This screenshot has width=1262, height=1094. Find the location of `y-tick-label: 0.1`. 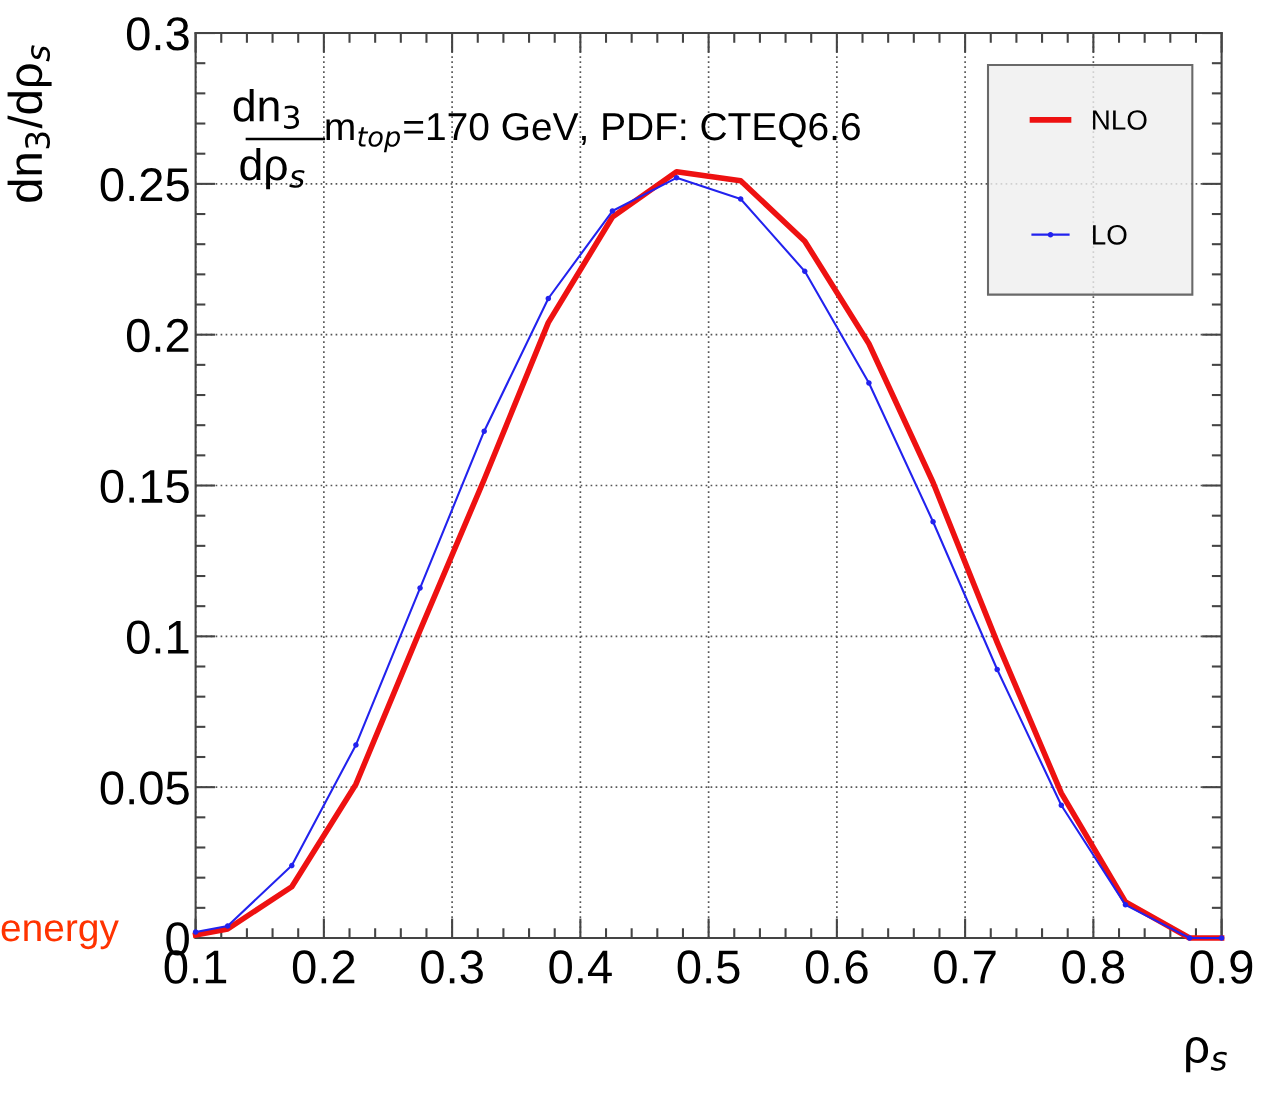

y-tick-label: 0.1 is located at coordinates (157, 637).